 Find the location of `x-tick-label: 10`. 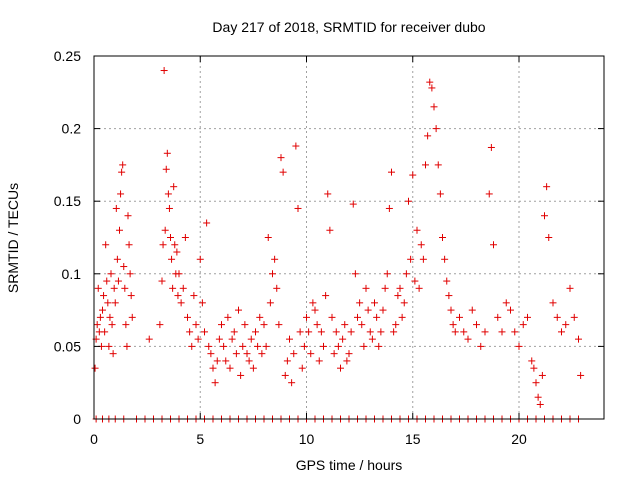

x-tick-label: 10 is located at coordinates (307, 439).